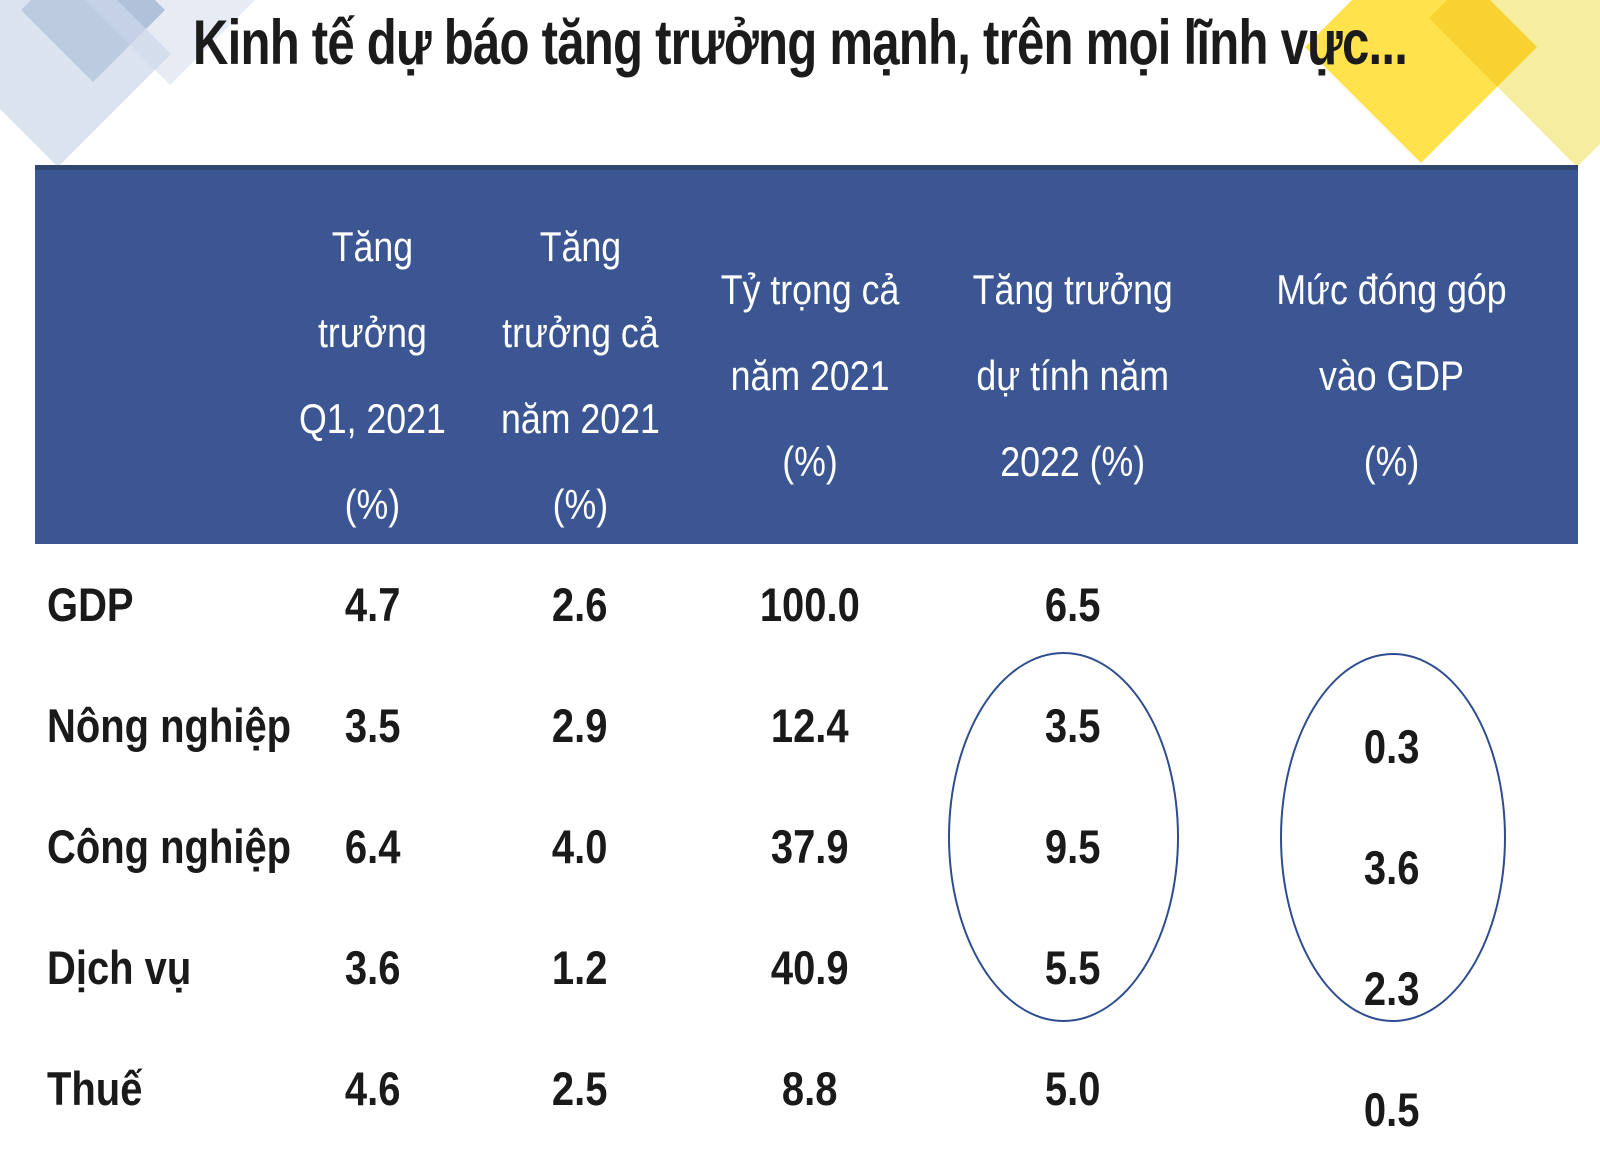 This screenshot has width=1600, height=1149. Describe the element at coordinates (580, 725) in the screenshot. I see `value-cell: 2.9` at that location.